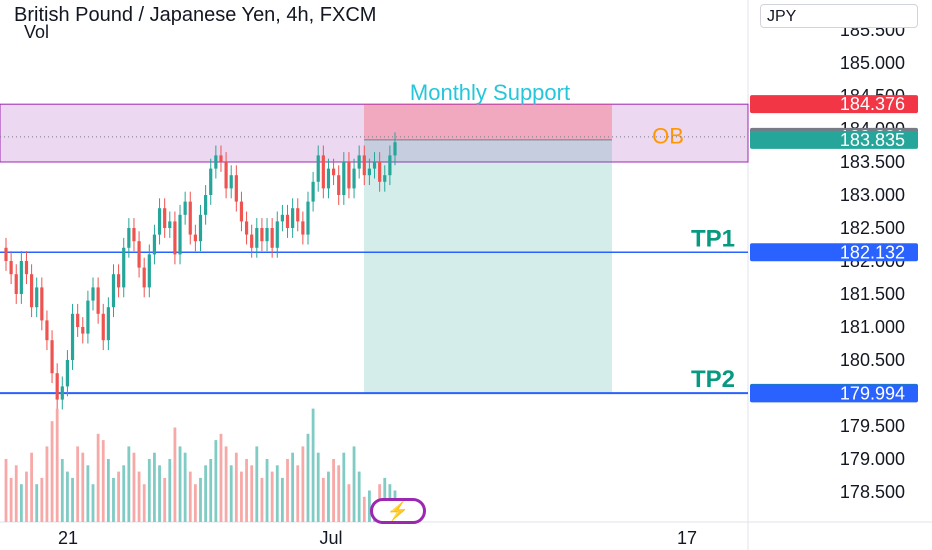 Image resolution: width=932 pixels, height=550 pixels. Describe the element at coordinates (374, 133) in the screenshot. I see `monthly-support-zone` at that location.